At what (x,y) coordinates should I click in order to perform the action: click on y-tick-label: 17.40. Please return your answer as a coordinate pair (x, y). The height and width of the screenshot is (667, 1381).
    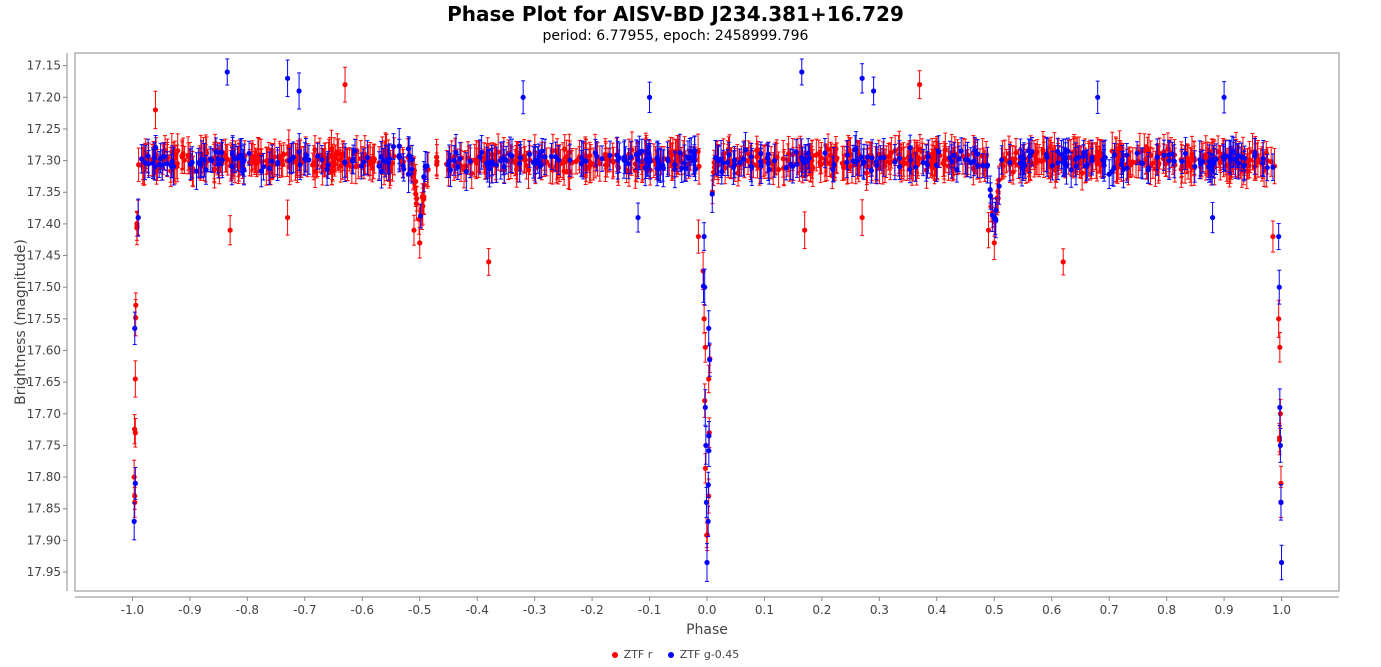
    Looking at the image, I should click on (44, 224).